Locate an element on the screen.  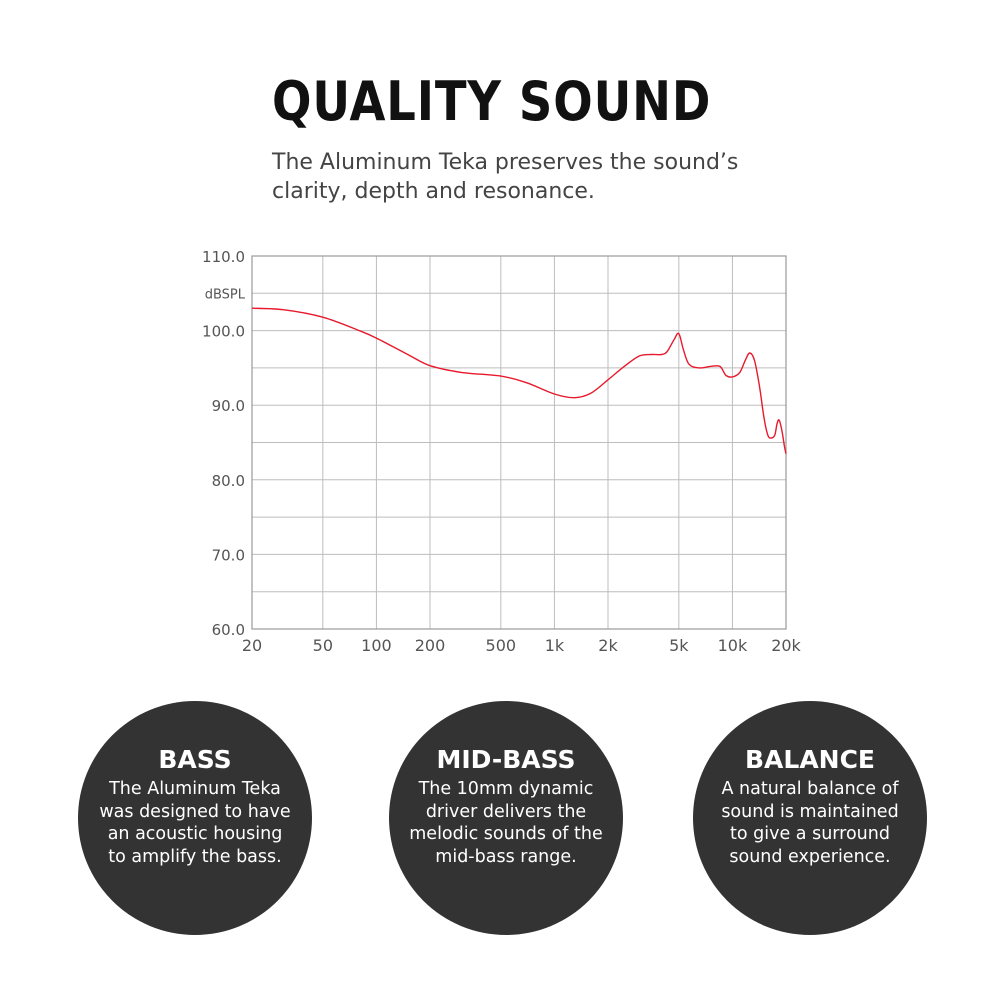
x-tick-label: 2k is located at coordinates (608, 645).